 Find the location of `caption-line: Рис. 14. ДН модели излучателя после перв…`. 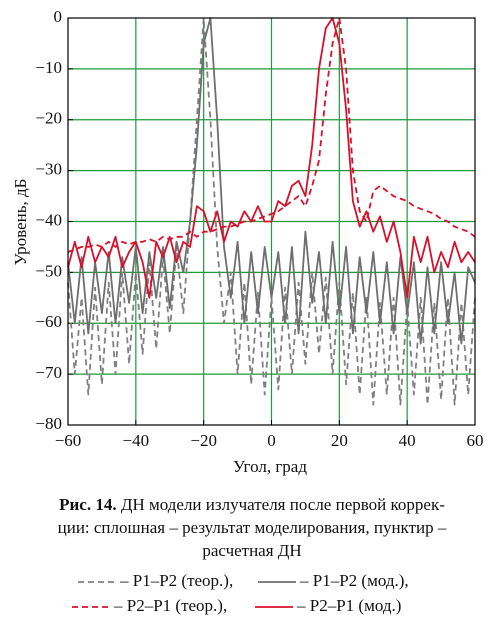

caption-line: Рис. 14. ДН модели излучателя после перв… is located at coordinates (252, 504).